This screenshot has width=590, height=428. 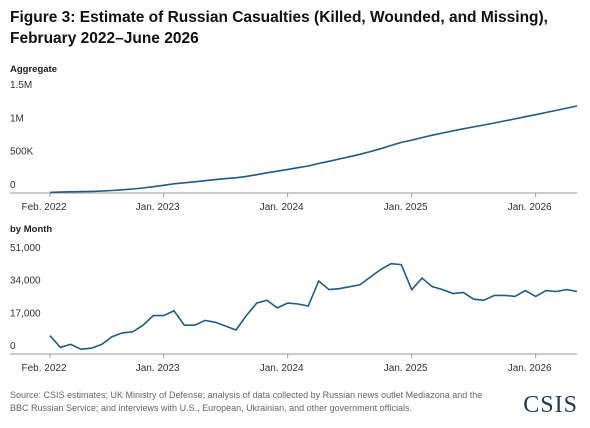 What do you see at coordinates (21, 85) in the screenshot?
I see `y-tick-label: 1.5M` at bounding box center [21, 85].